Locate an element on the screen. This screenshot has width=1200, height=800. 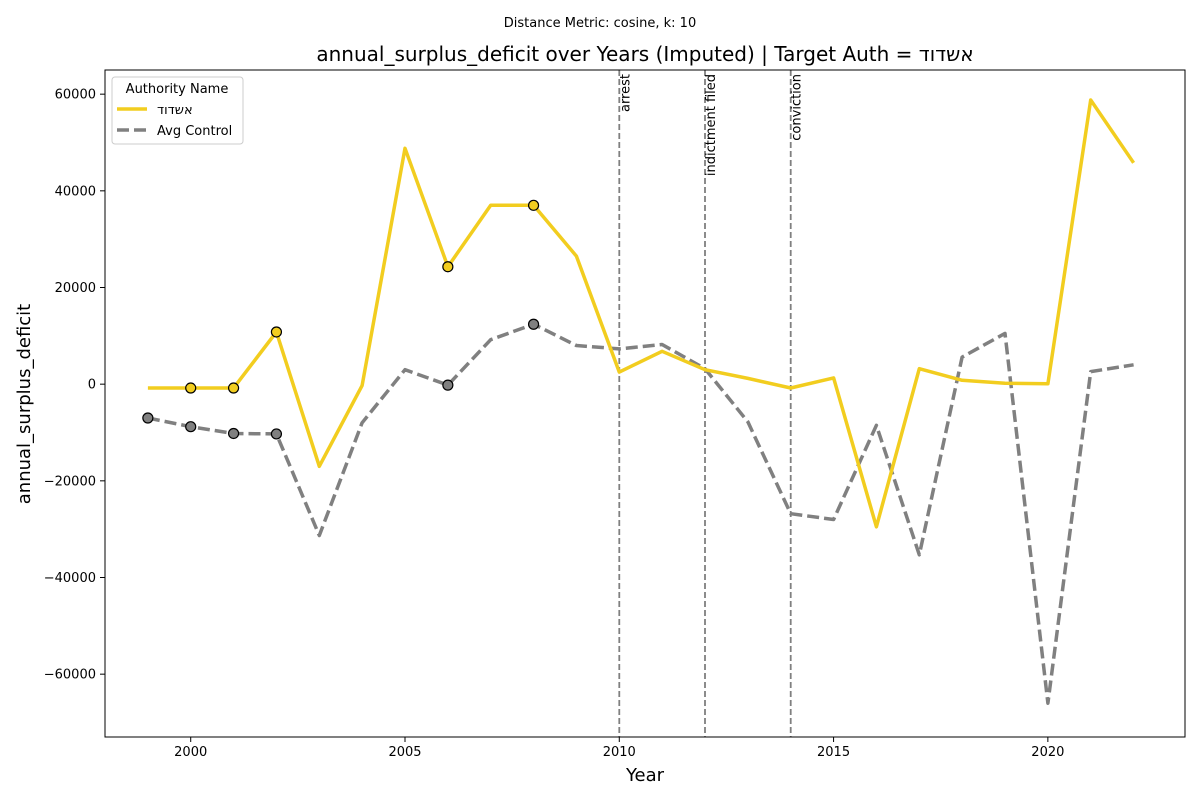
y-tick-label: −20000 is located at coordinates (70, 481).